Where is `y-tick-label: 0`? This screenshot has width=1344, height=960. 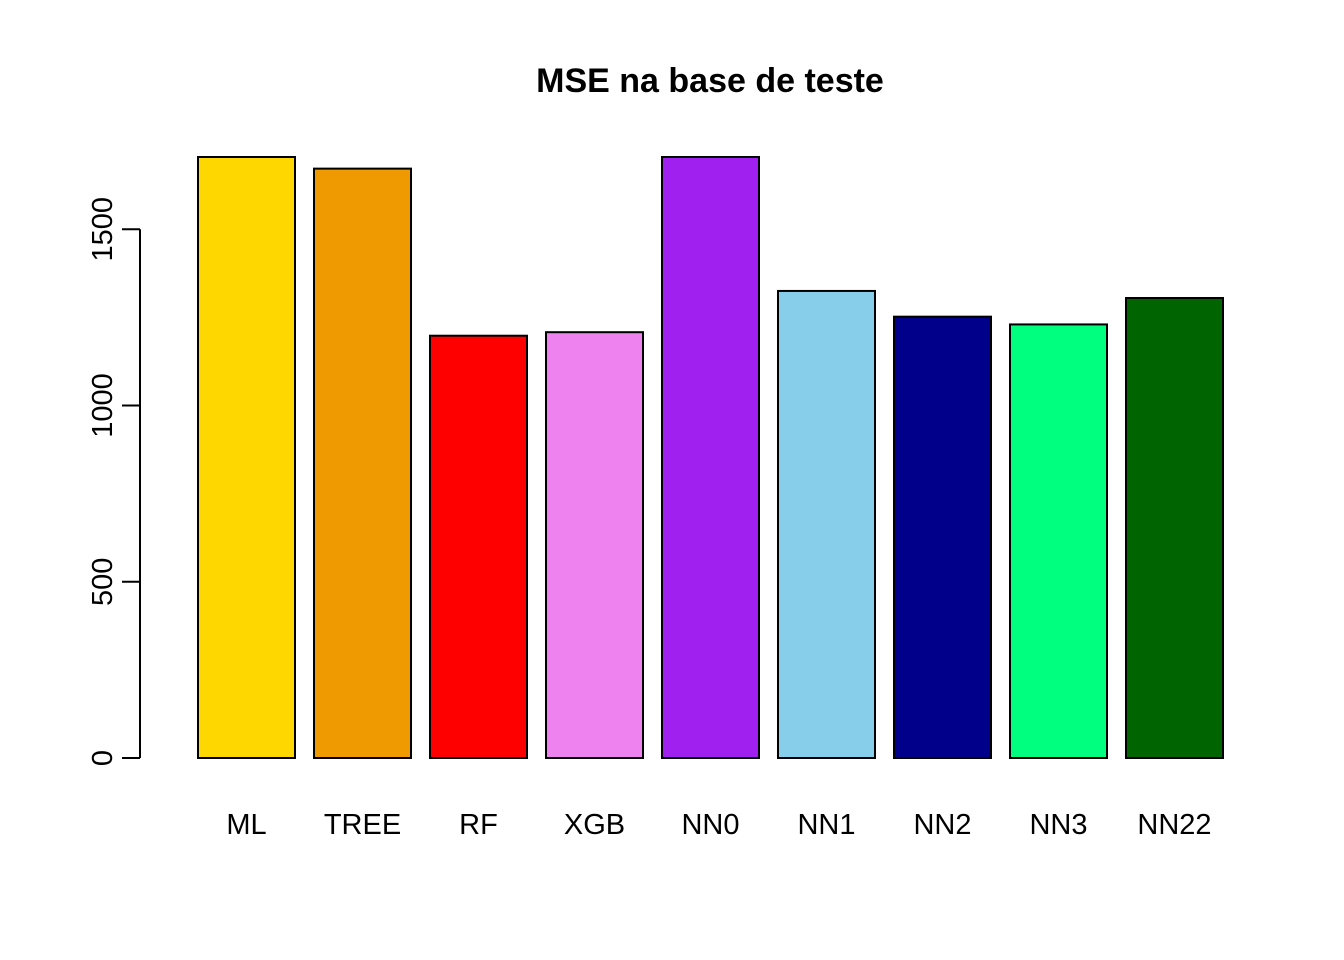 y-tick-label: 0 is located at coordinates (103, 758).